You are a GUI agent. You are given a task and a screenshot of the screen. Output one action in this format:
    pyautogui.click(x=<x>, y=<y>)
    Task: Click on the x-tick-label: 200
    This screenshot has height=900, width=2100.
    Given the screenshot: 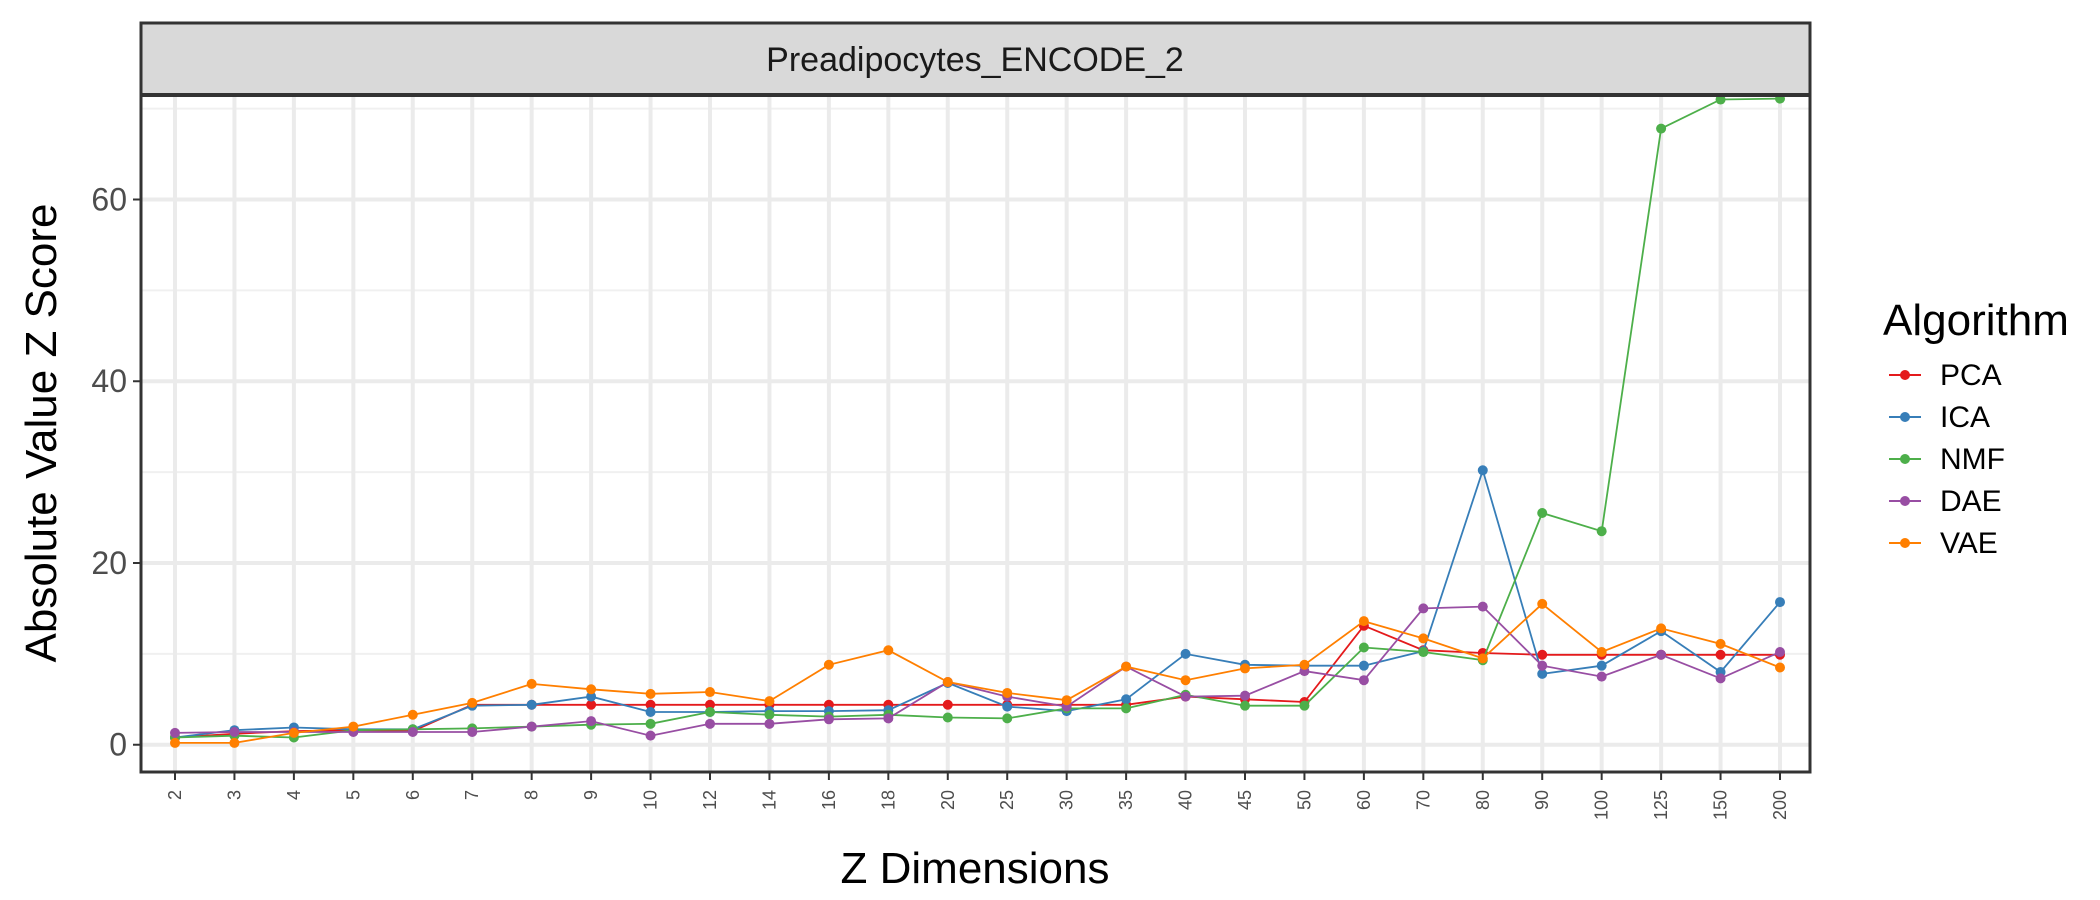 What is the action you would take?
    pyautogui.click(x=1780, y=805)
    